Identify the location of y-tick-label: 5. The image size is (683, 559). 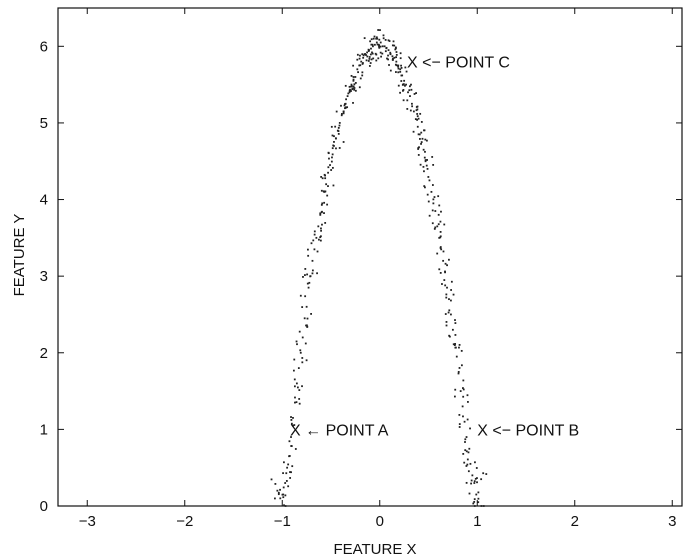
(44, 123).